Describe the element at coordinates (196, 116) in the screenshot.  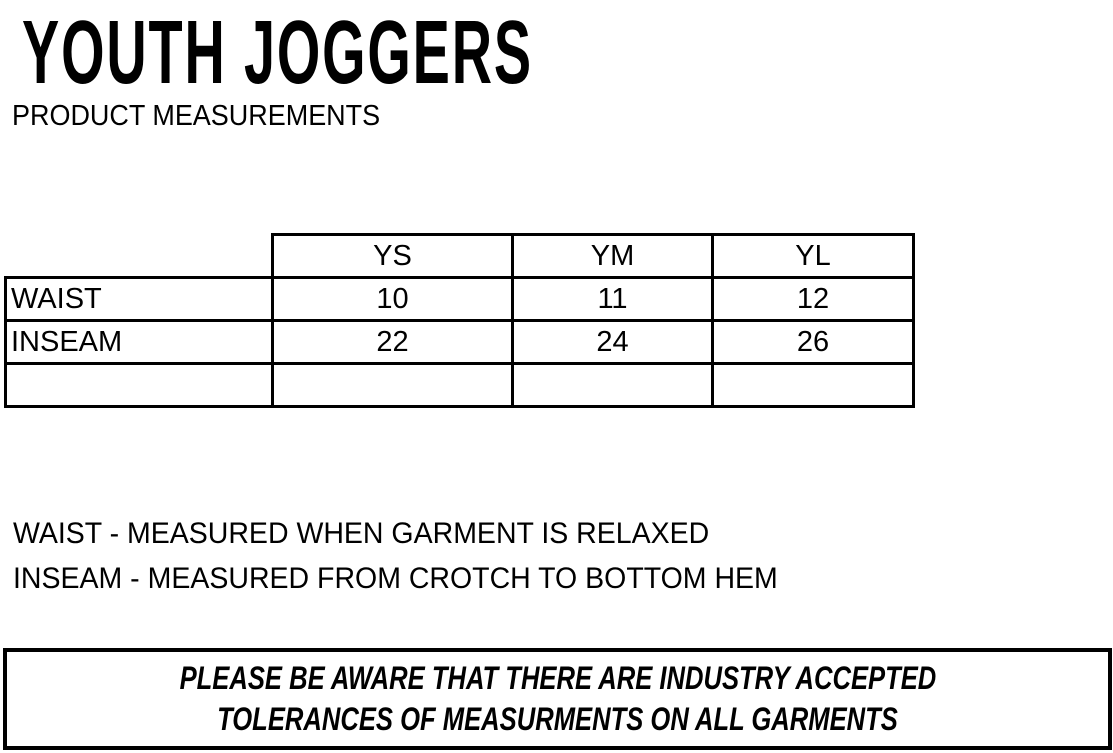
I see `page-subtitle: PRODUCT MEASUREMENTS` at that location.